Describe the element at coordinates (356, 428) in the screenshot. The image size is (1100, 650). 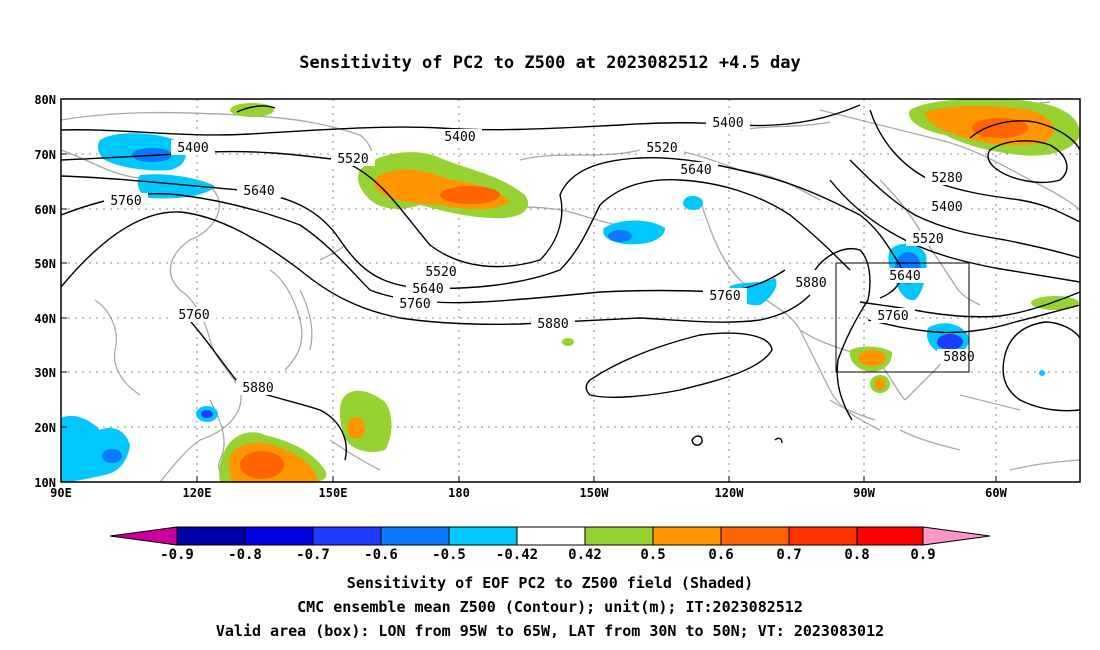
I see `positive-core-tropical-pacific` at that location.